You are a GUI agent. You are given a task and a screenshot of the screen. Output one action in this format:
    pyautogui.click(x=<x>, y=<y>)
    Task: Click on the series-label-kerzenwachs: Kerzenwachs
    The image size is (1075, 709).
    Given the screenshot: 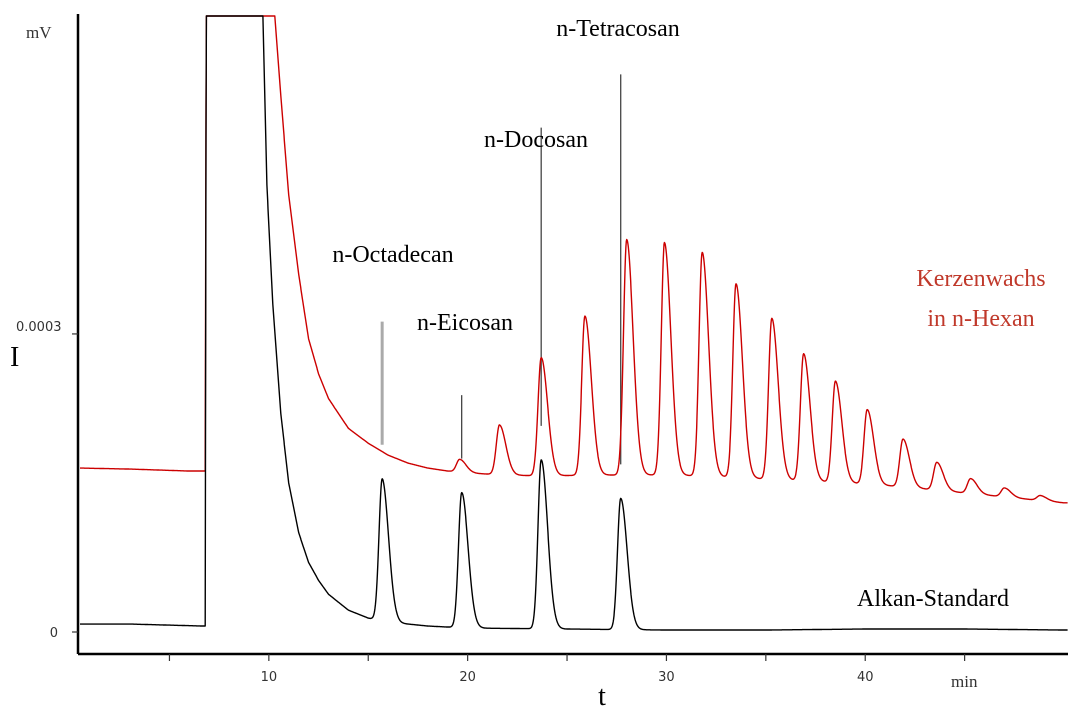 What is the action you would take?
    pyautogui.click(x=980, y=279)
    